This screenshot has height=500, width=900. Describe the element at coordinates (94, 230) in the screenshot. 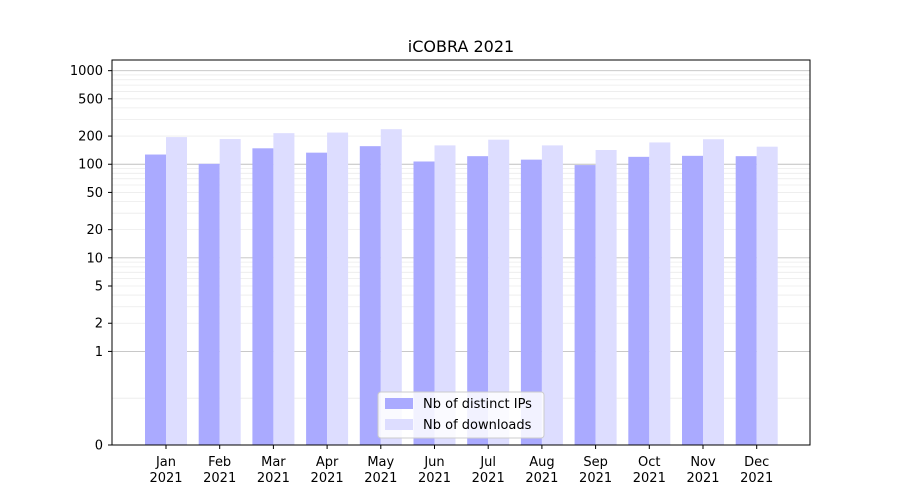

I see `y-tick-label: 20` at that location.